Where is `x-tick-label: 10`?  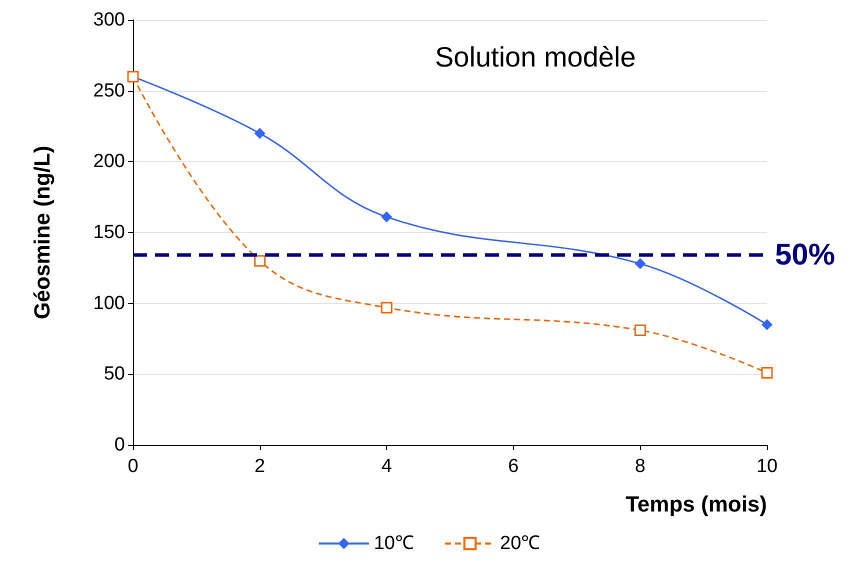 x-tick-label: 10 is located at coordinates (767, 466).